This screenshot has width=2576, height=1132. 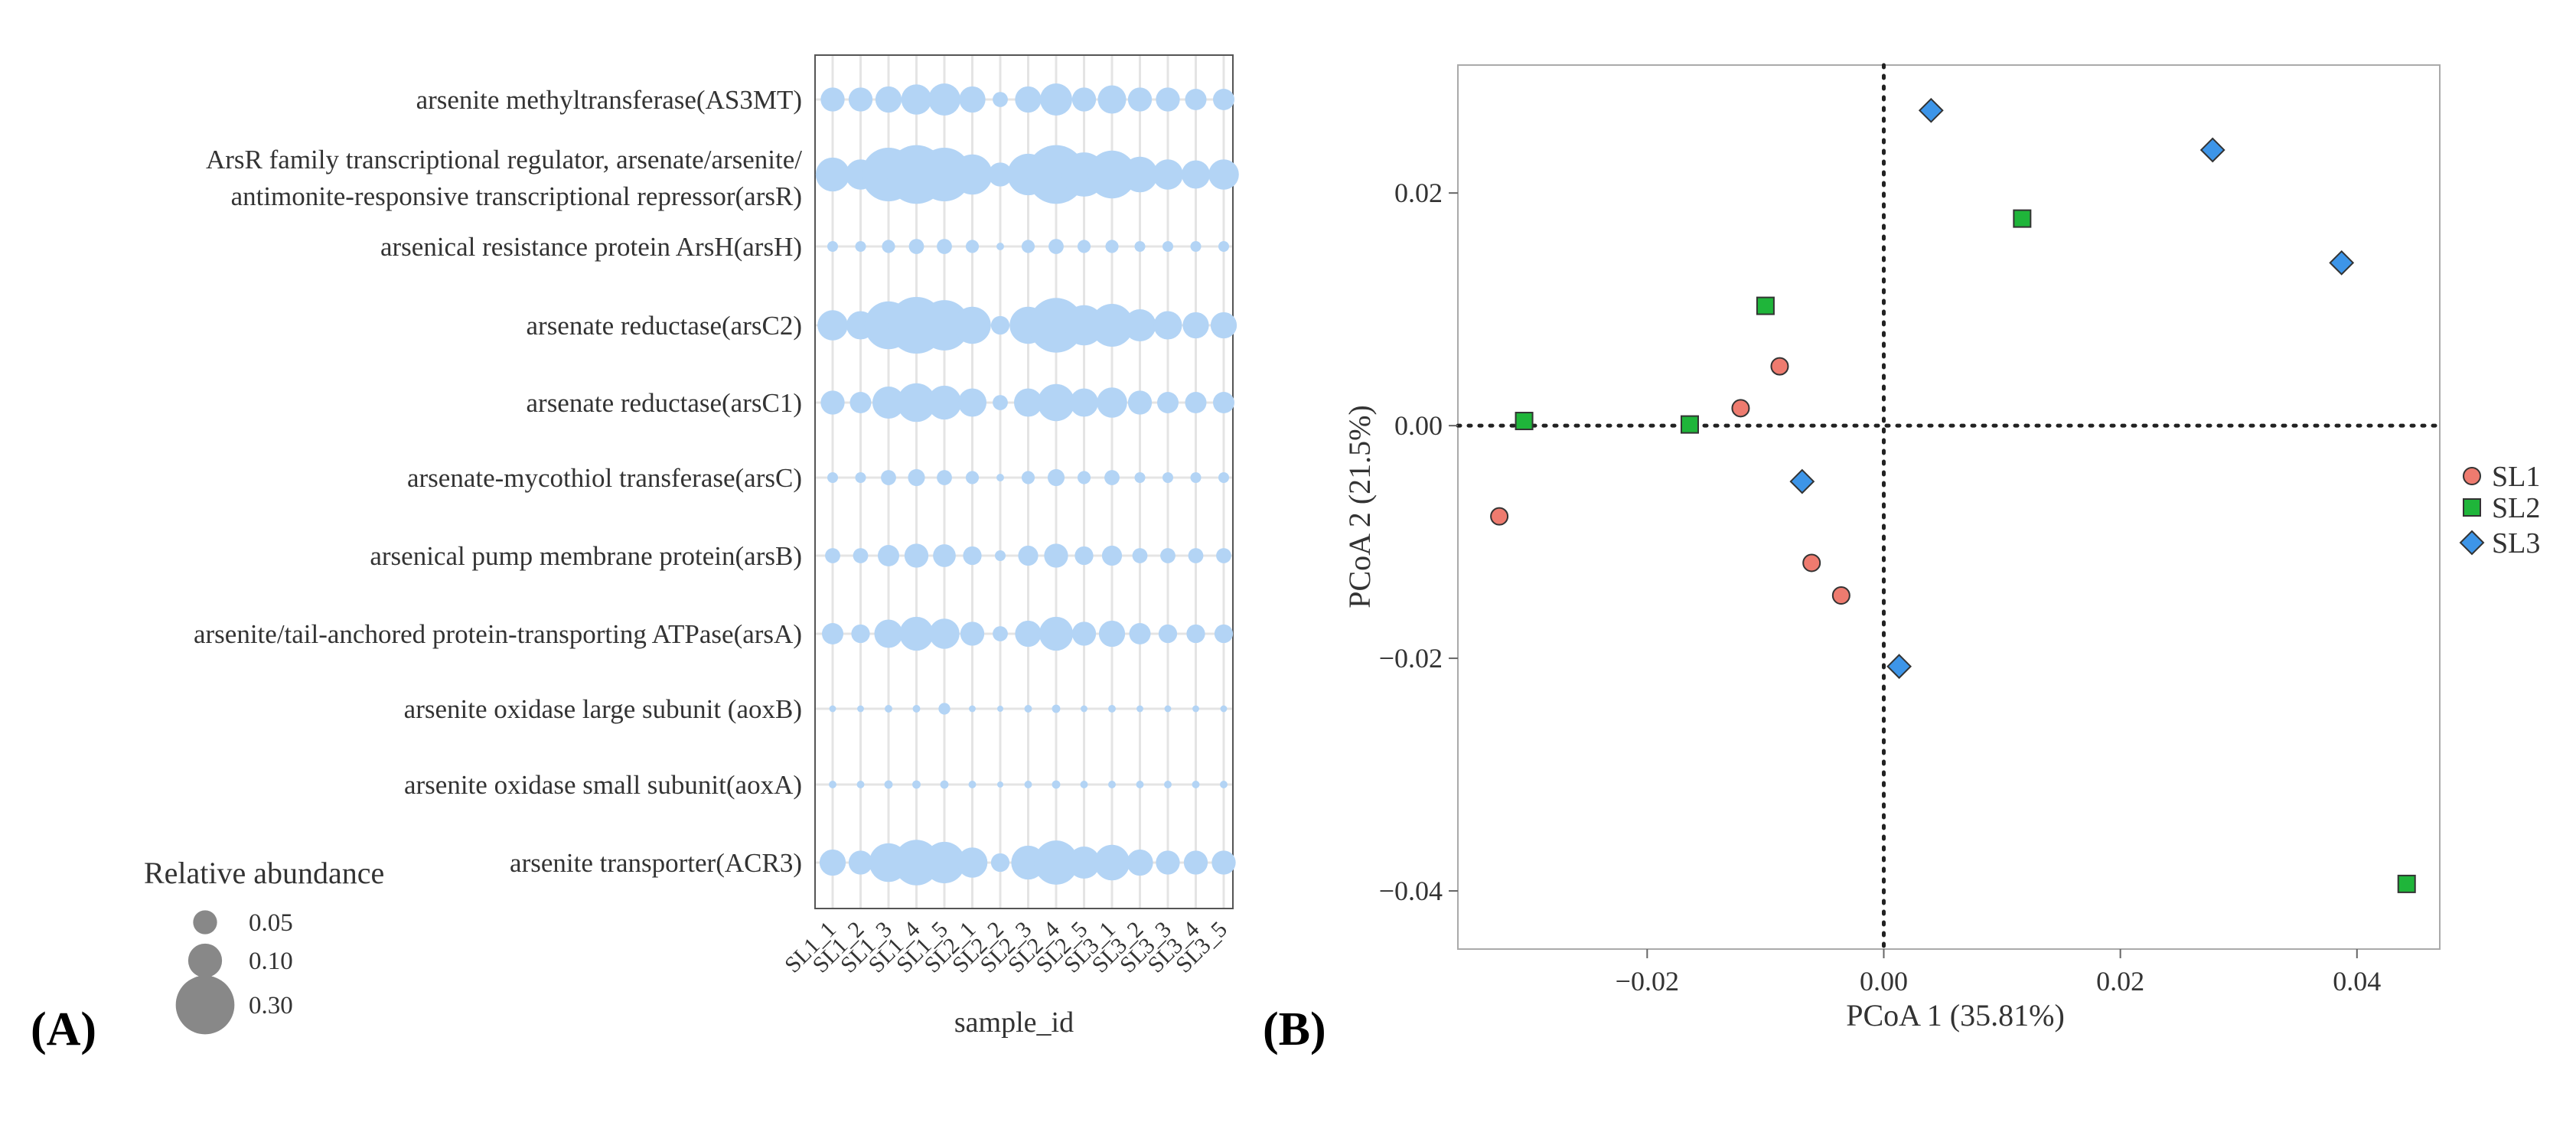 What do you see at coordinates (2516, 508) in the screenshot?
I see `legend-label-sl2: SL2` at bounding box center [2516, 508].